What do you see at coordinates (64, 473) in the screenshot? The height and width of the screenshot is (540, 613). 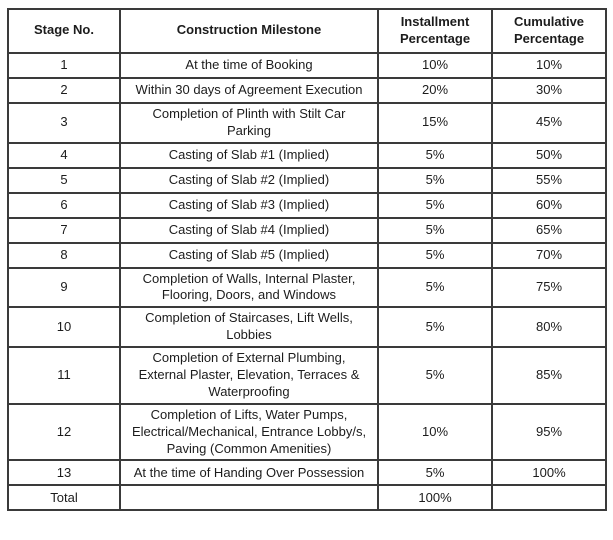 I see `stage-cell: 13` at bounding box center [64, 473].